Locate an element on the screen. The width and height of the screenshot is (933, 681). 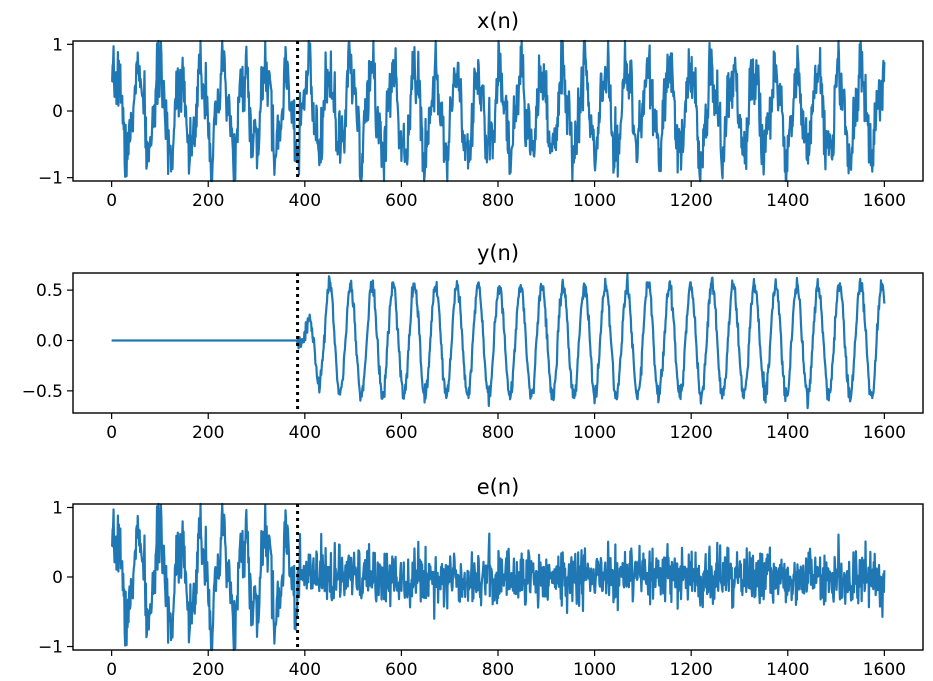
chart-title: x(n) is located at coordinates (498, 21).